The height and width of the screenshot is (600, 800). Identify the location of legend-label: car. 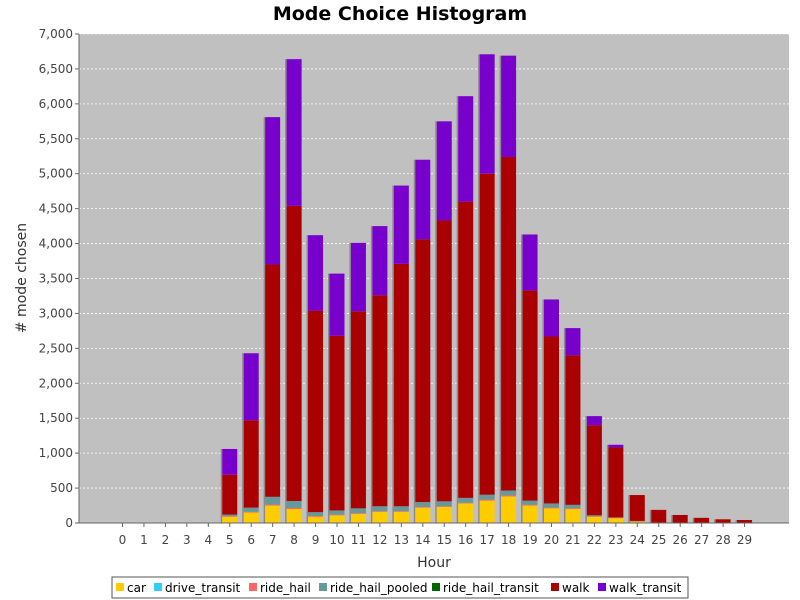
(136, 588).